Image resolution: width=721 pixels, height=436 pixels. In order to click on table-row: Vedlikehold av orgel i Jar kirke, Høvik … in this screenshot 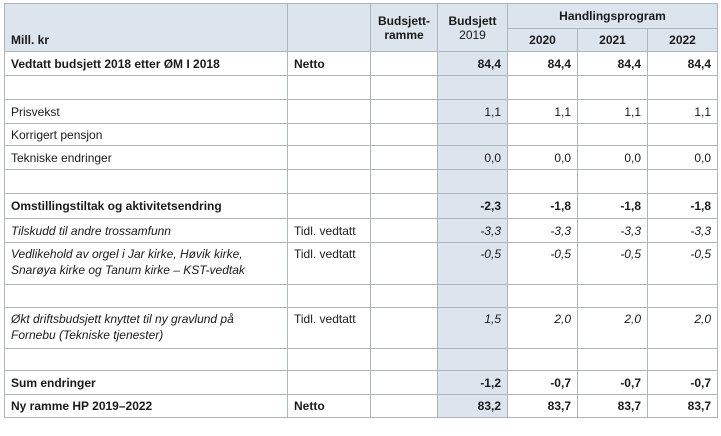, I will do `click(361, 263)`.